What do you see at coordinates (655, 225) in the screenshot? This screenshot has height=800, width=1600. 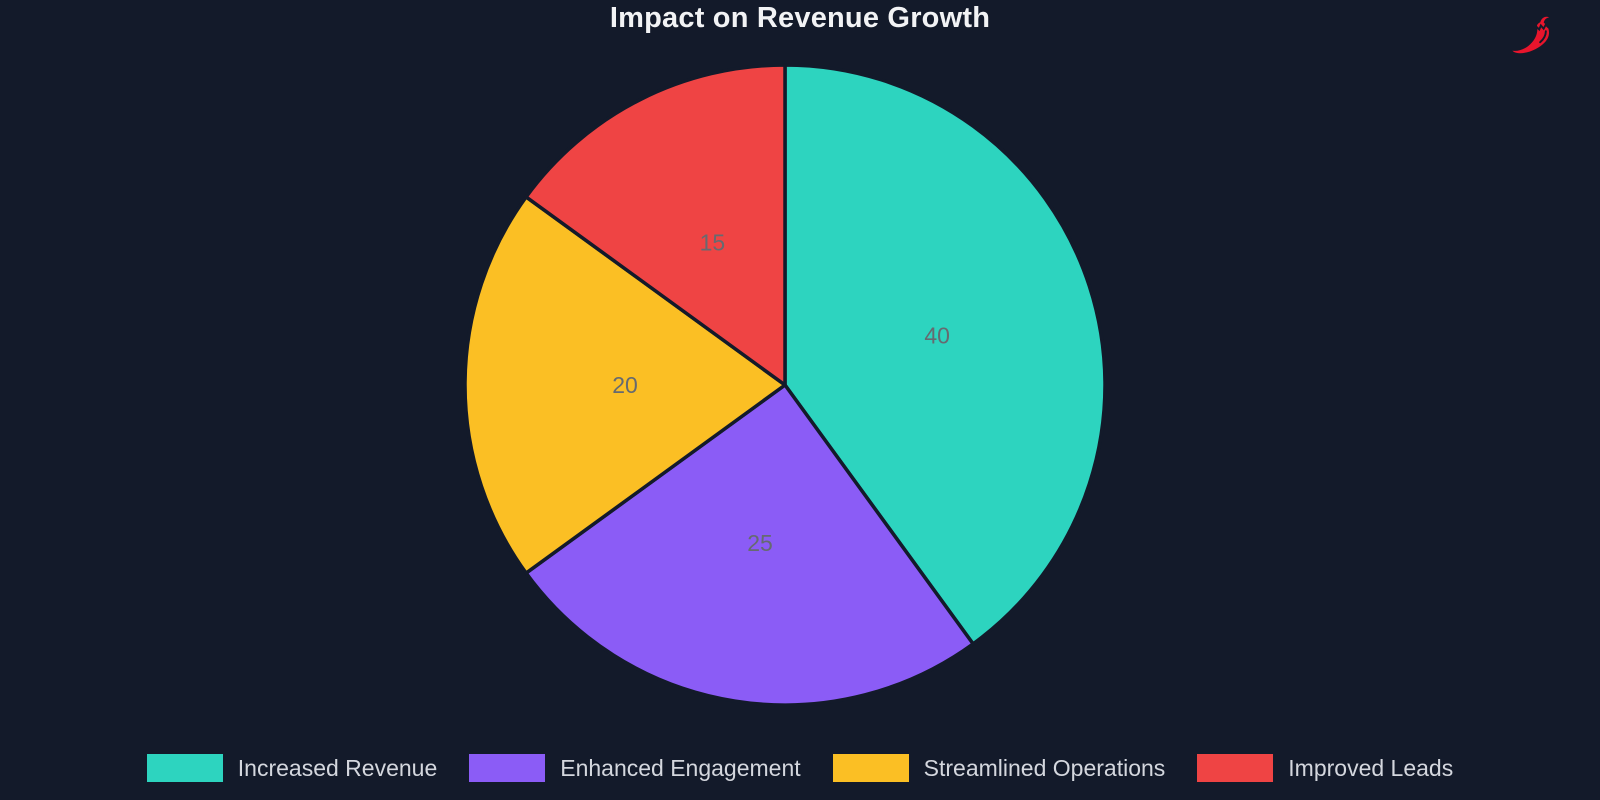 I see `pie-slice-improved-leads` at bounding box center [655, 225].